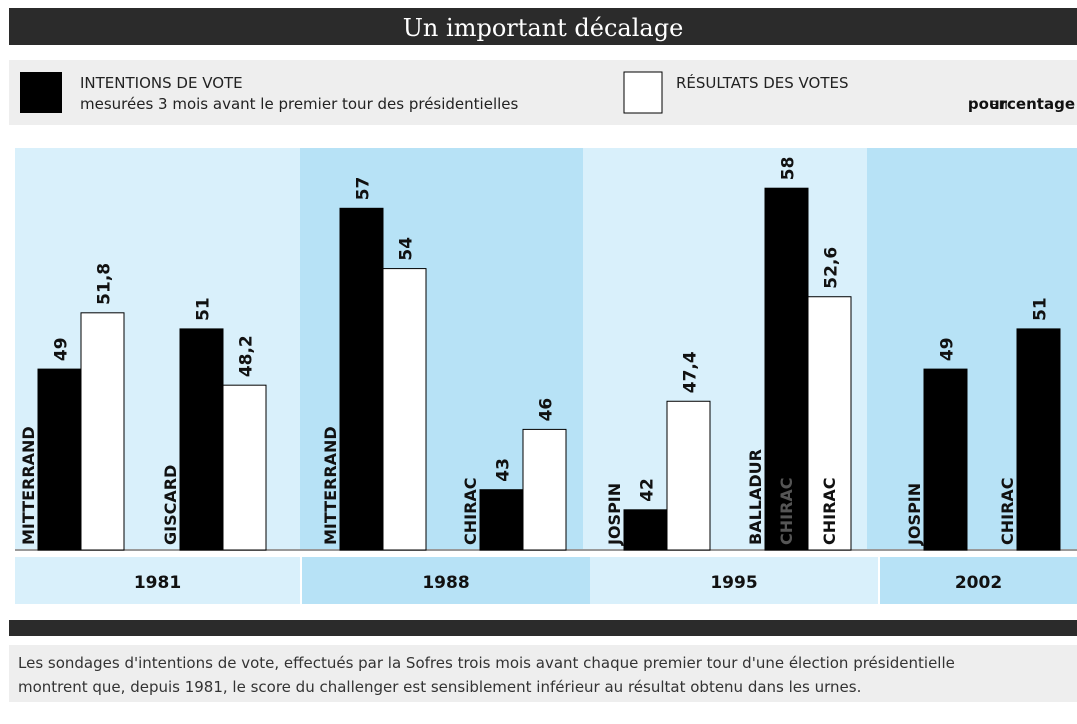  What do you see at coordinates (161, 83) in the screenshot?
I see `legend-label: INTENTIONS DE VOTE` at bounding box center [161, 83].